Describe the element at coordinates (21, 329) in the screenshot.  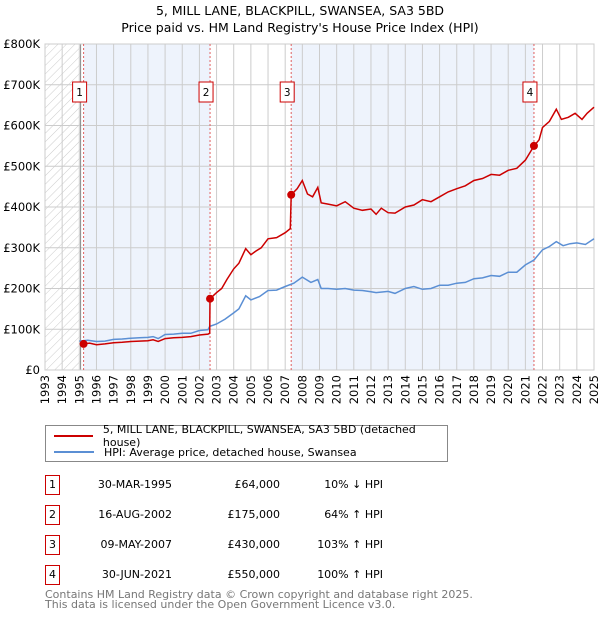
I see `y-tick-label: £100K` at that location.